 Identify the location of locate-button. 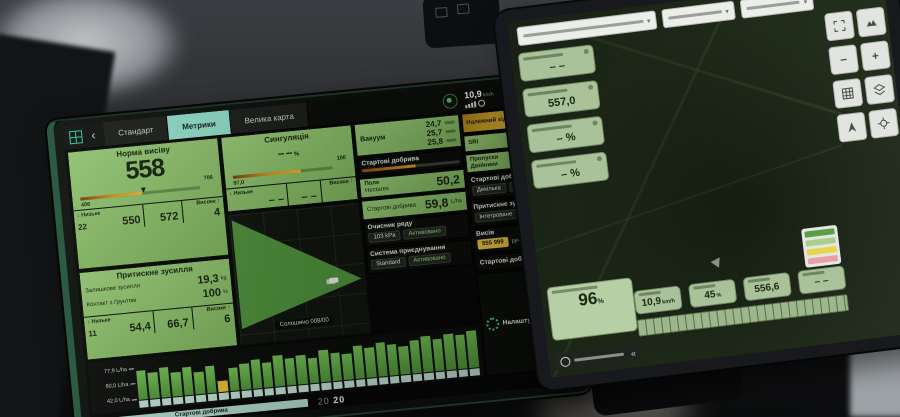
(884, 123).